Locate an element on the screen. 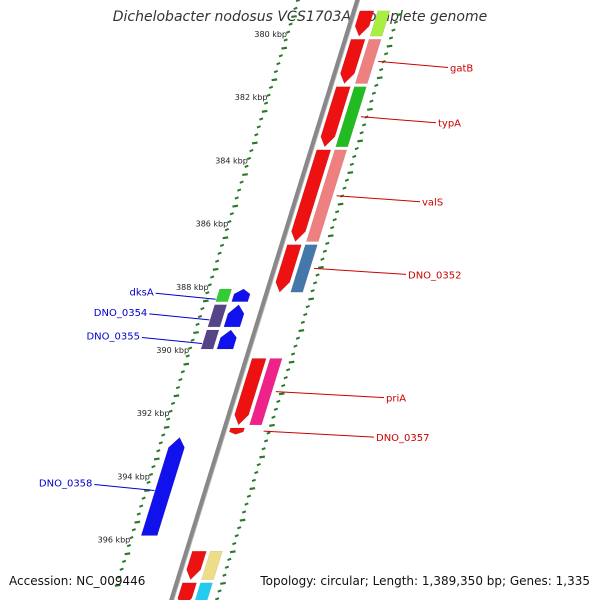 This screenshot has height=600, width=600. reverse-gene-label: DNO_0358 is located at coordinates (66, 483).